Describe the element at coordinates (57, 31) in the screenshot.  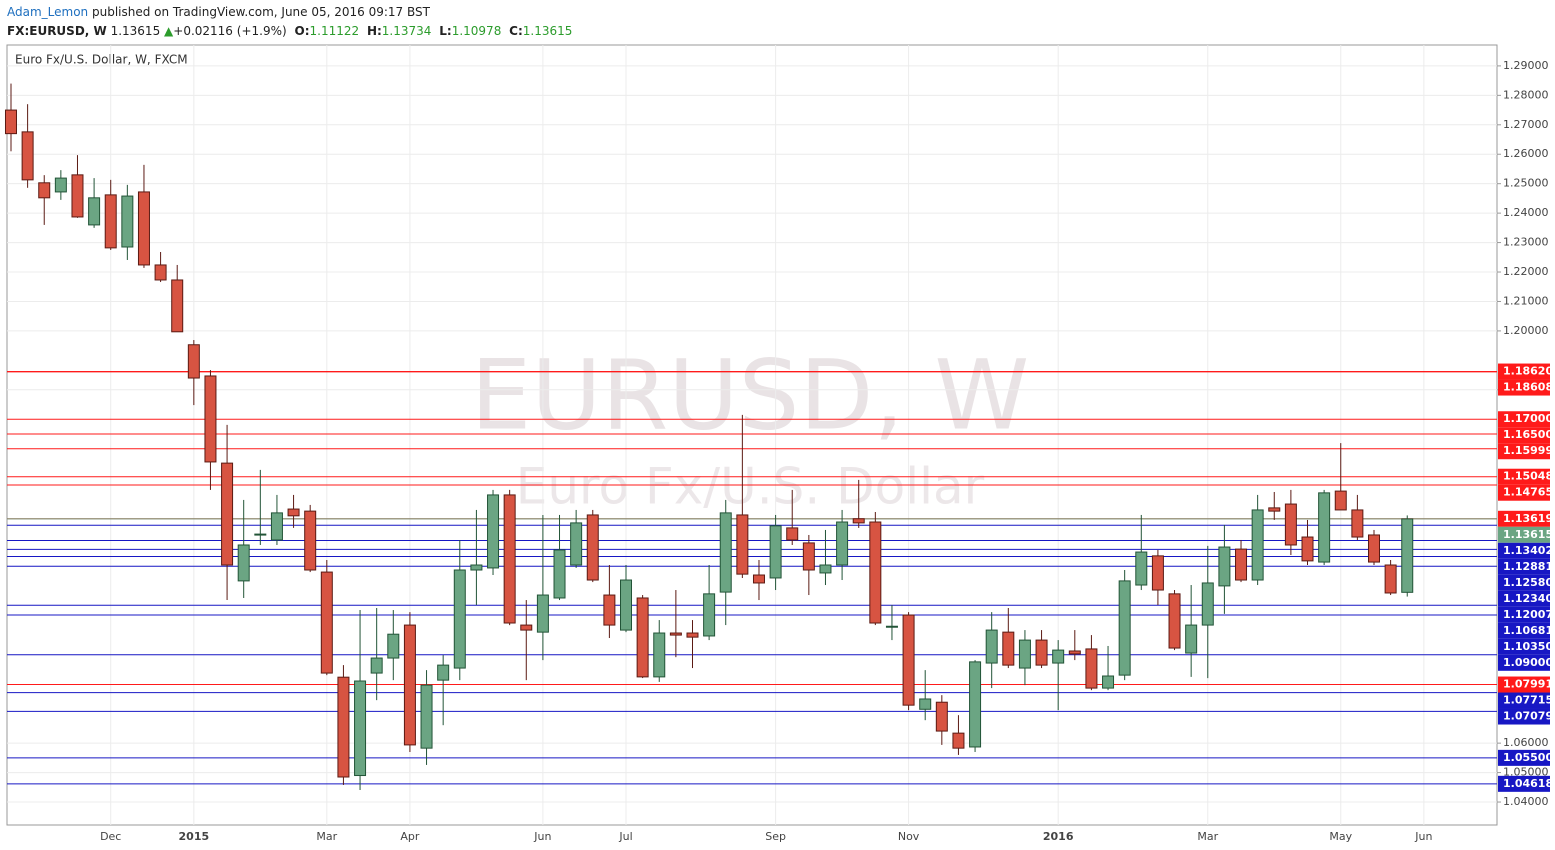
I see `symbol: FX:EURUSD, W` at that location.